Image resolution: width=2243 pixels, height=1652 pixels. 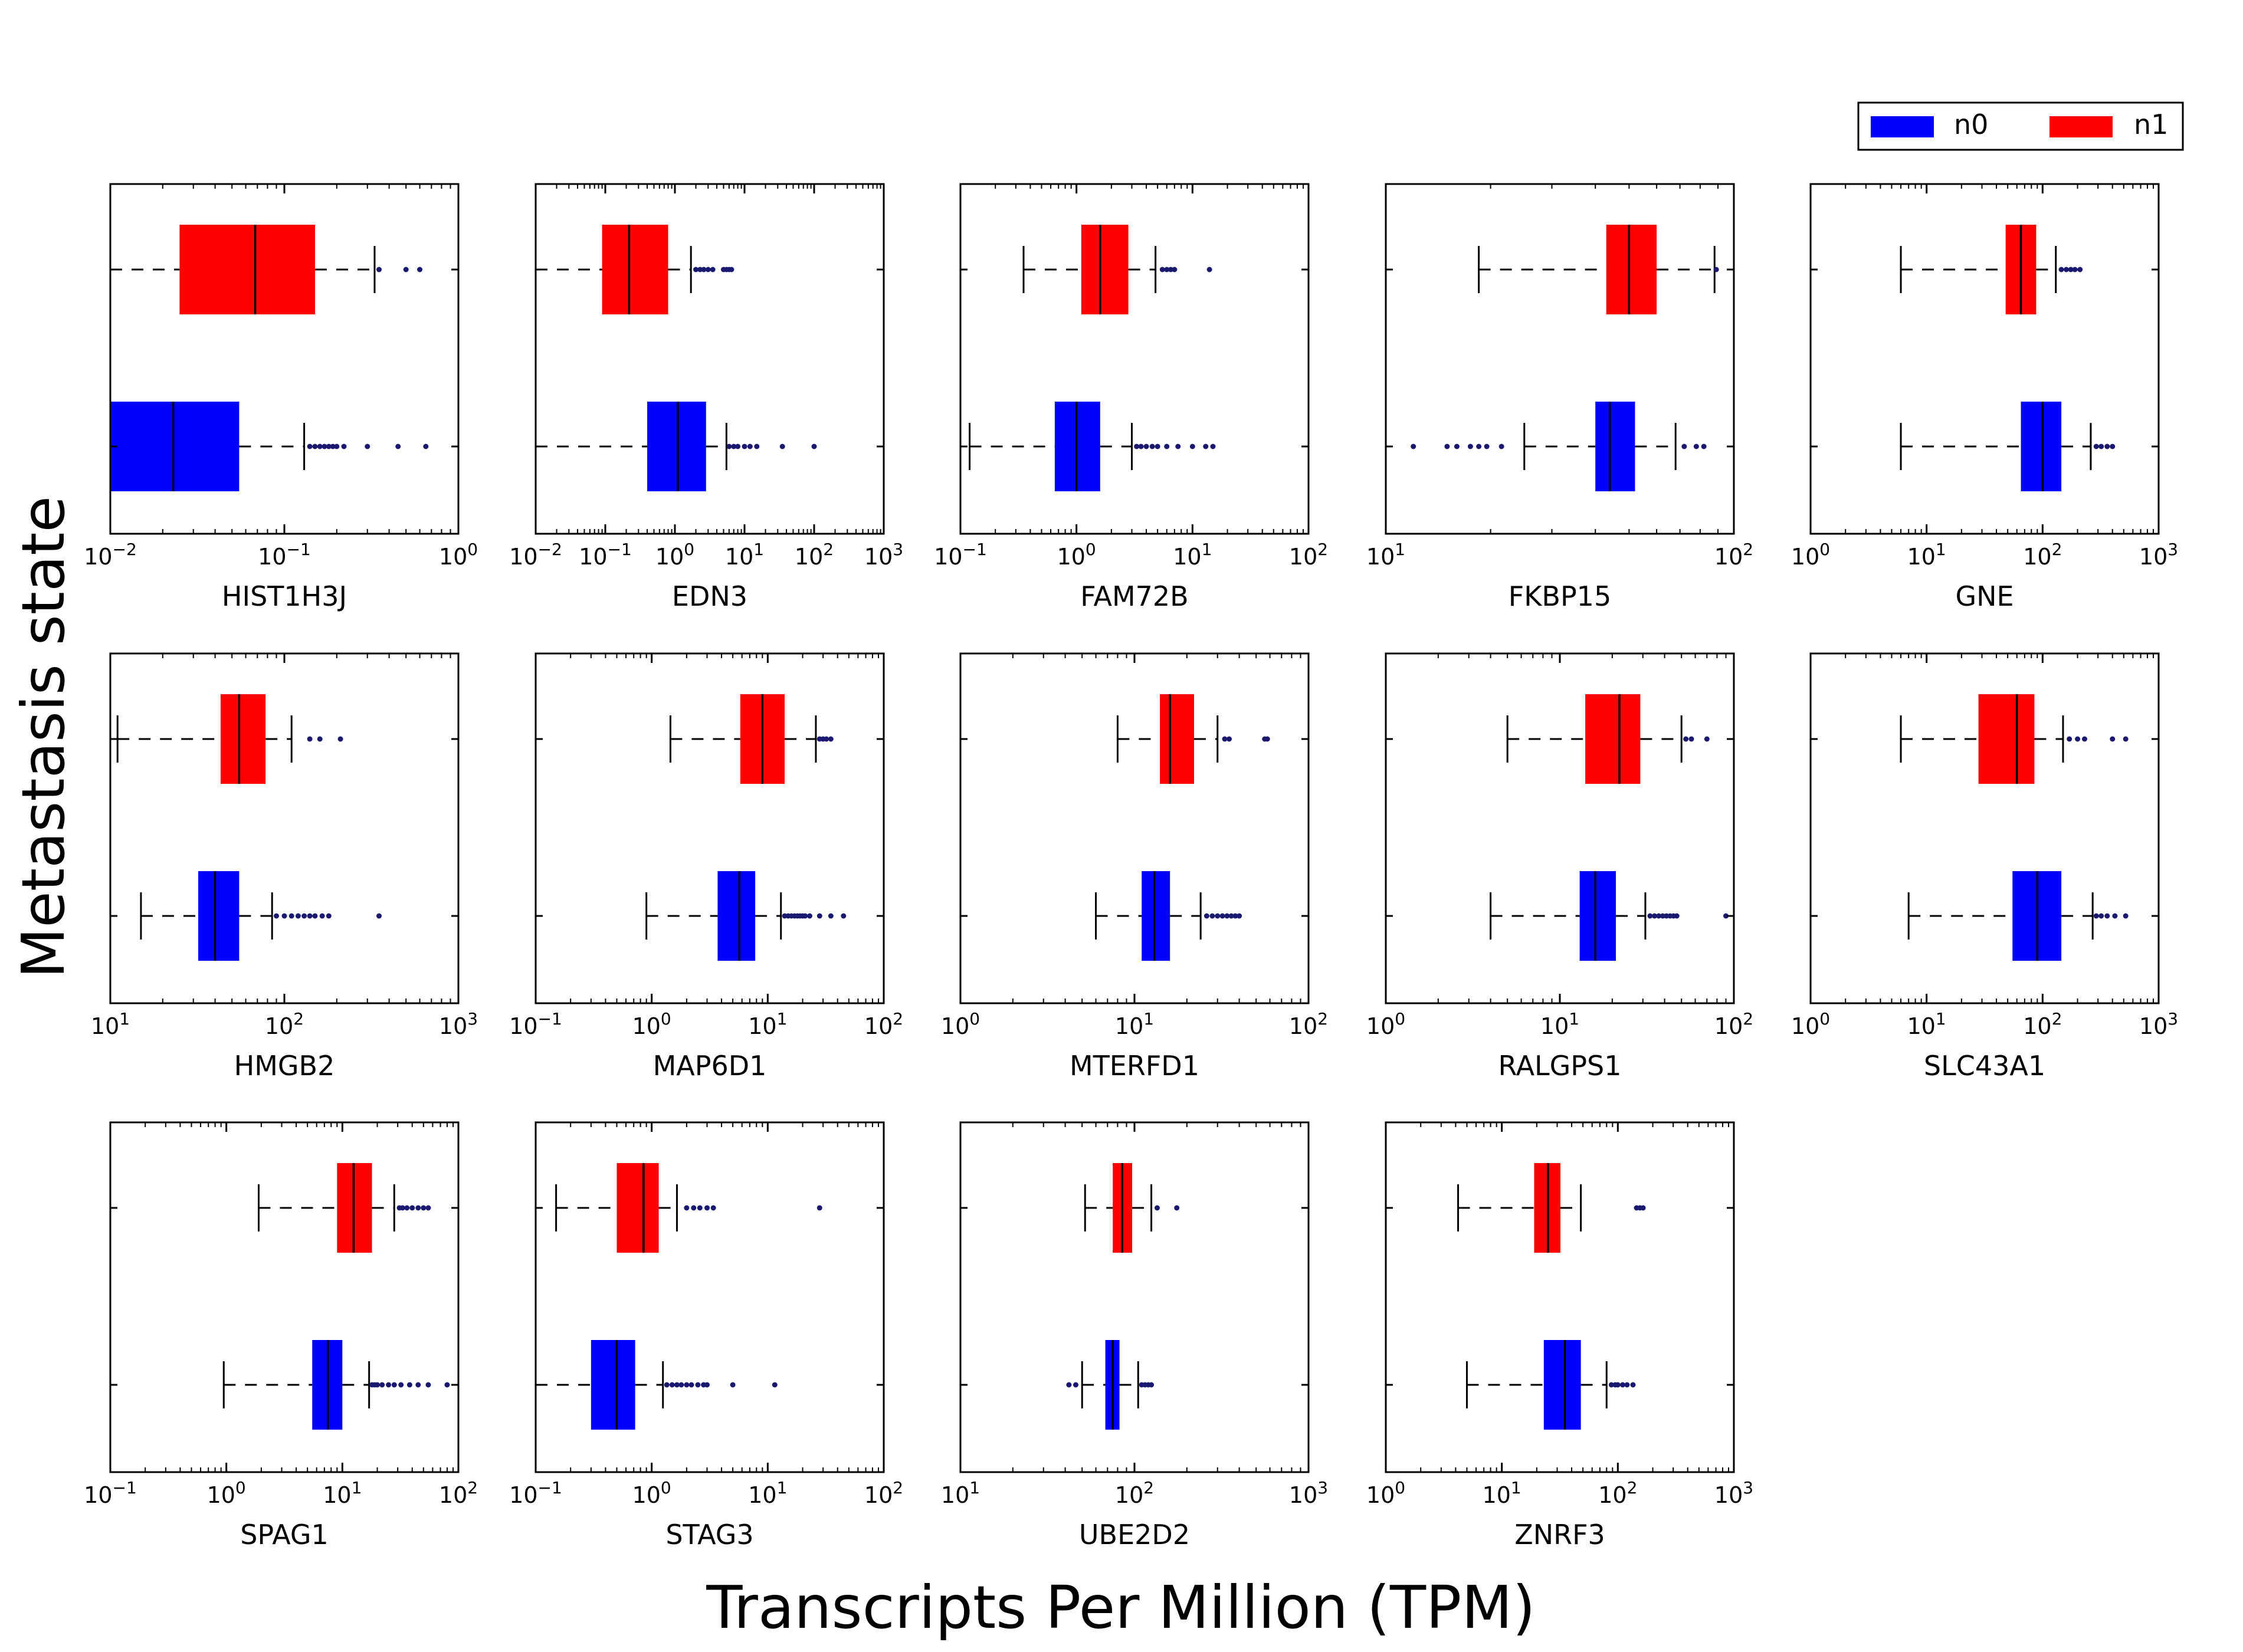 What do you see at coordinates (710, 1066) in the screenshot?
I see `gene-label: MAP6D1` at bounding box center [710, 1066].